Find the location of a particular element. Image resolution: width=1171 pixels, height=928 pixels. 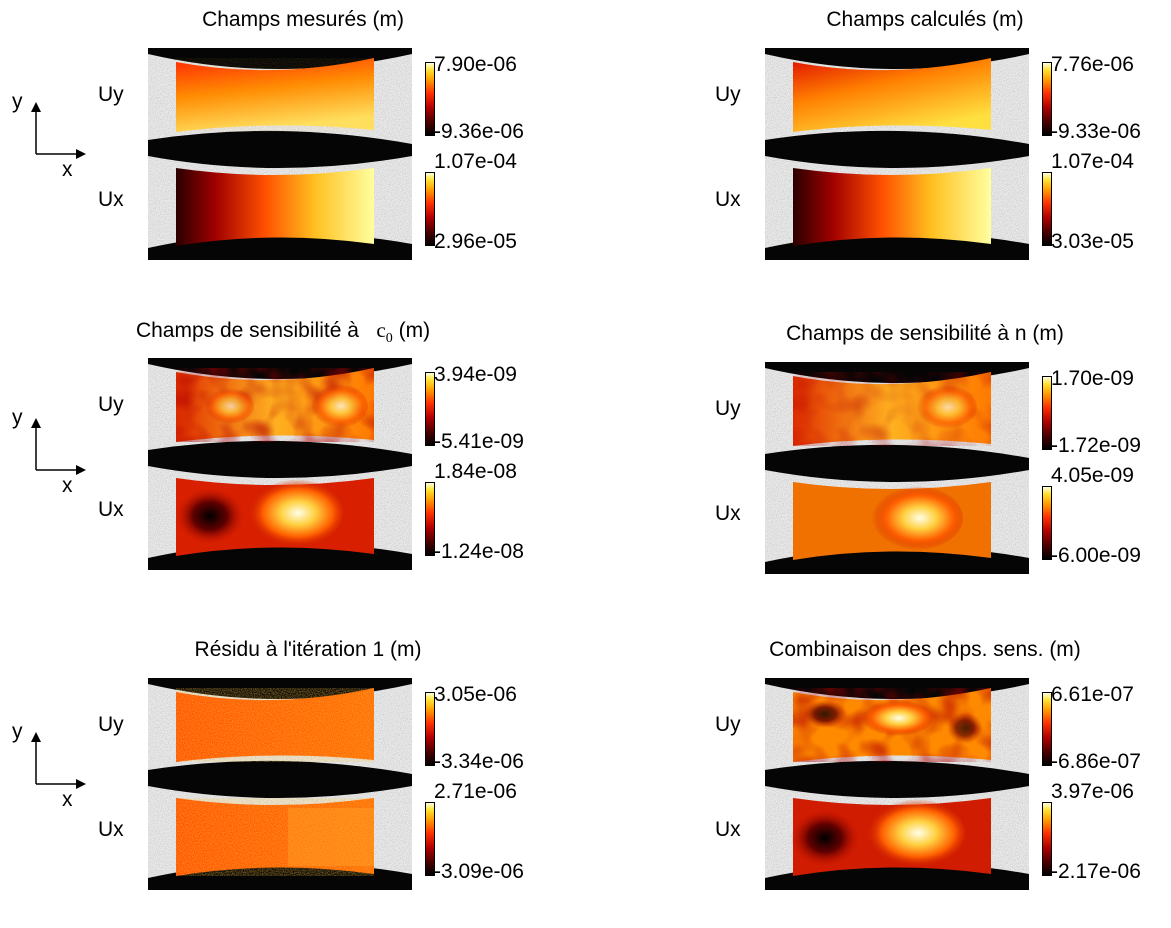

uy-min-value: -6.86e-07 is located at coordinates (1096, 761).